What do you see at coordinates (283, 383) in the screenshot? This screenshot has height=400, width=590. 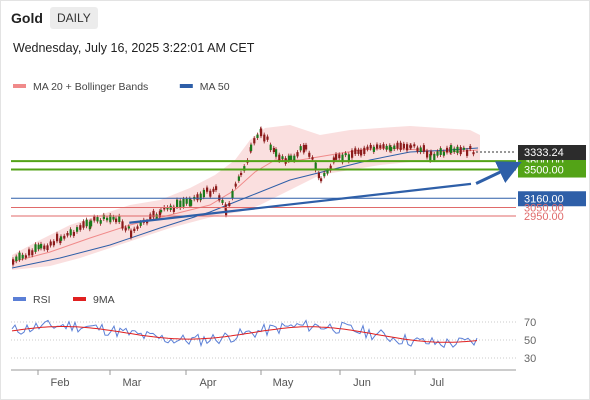 I see `x-tick-label: May` at bounding box center [283, 383].